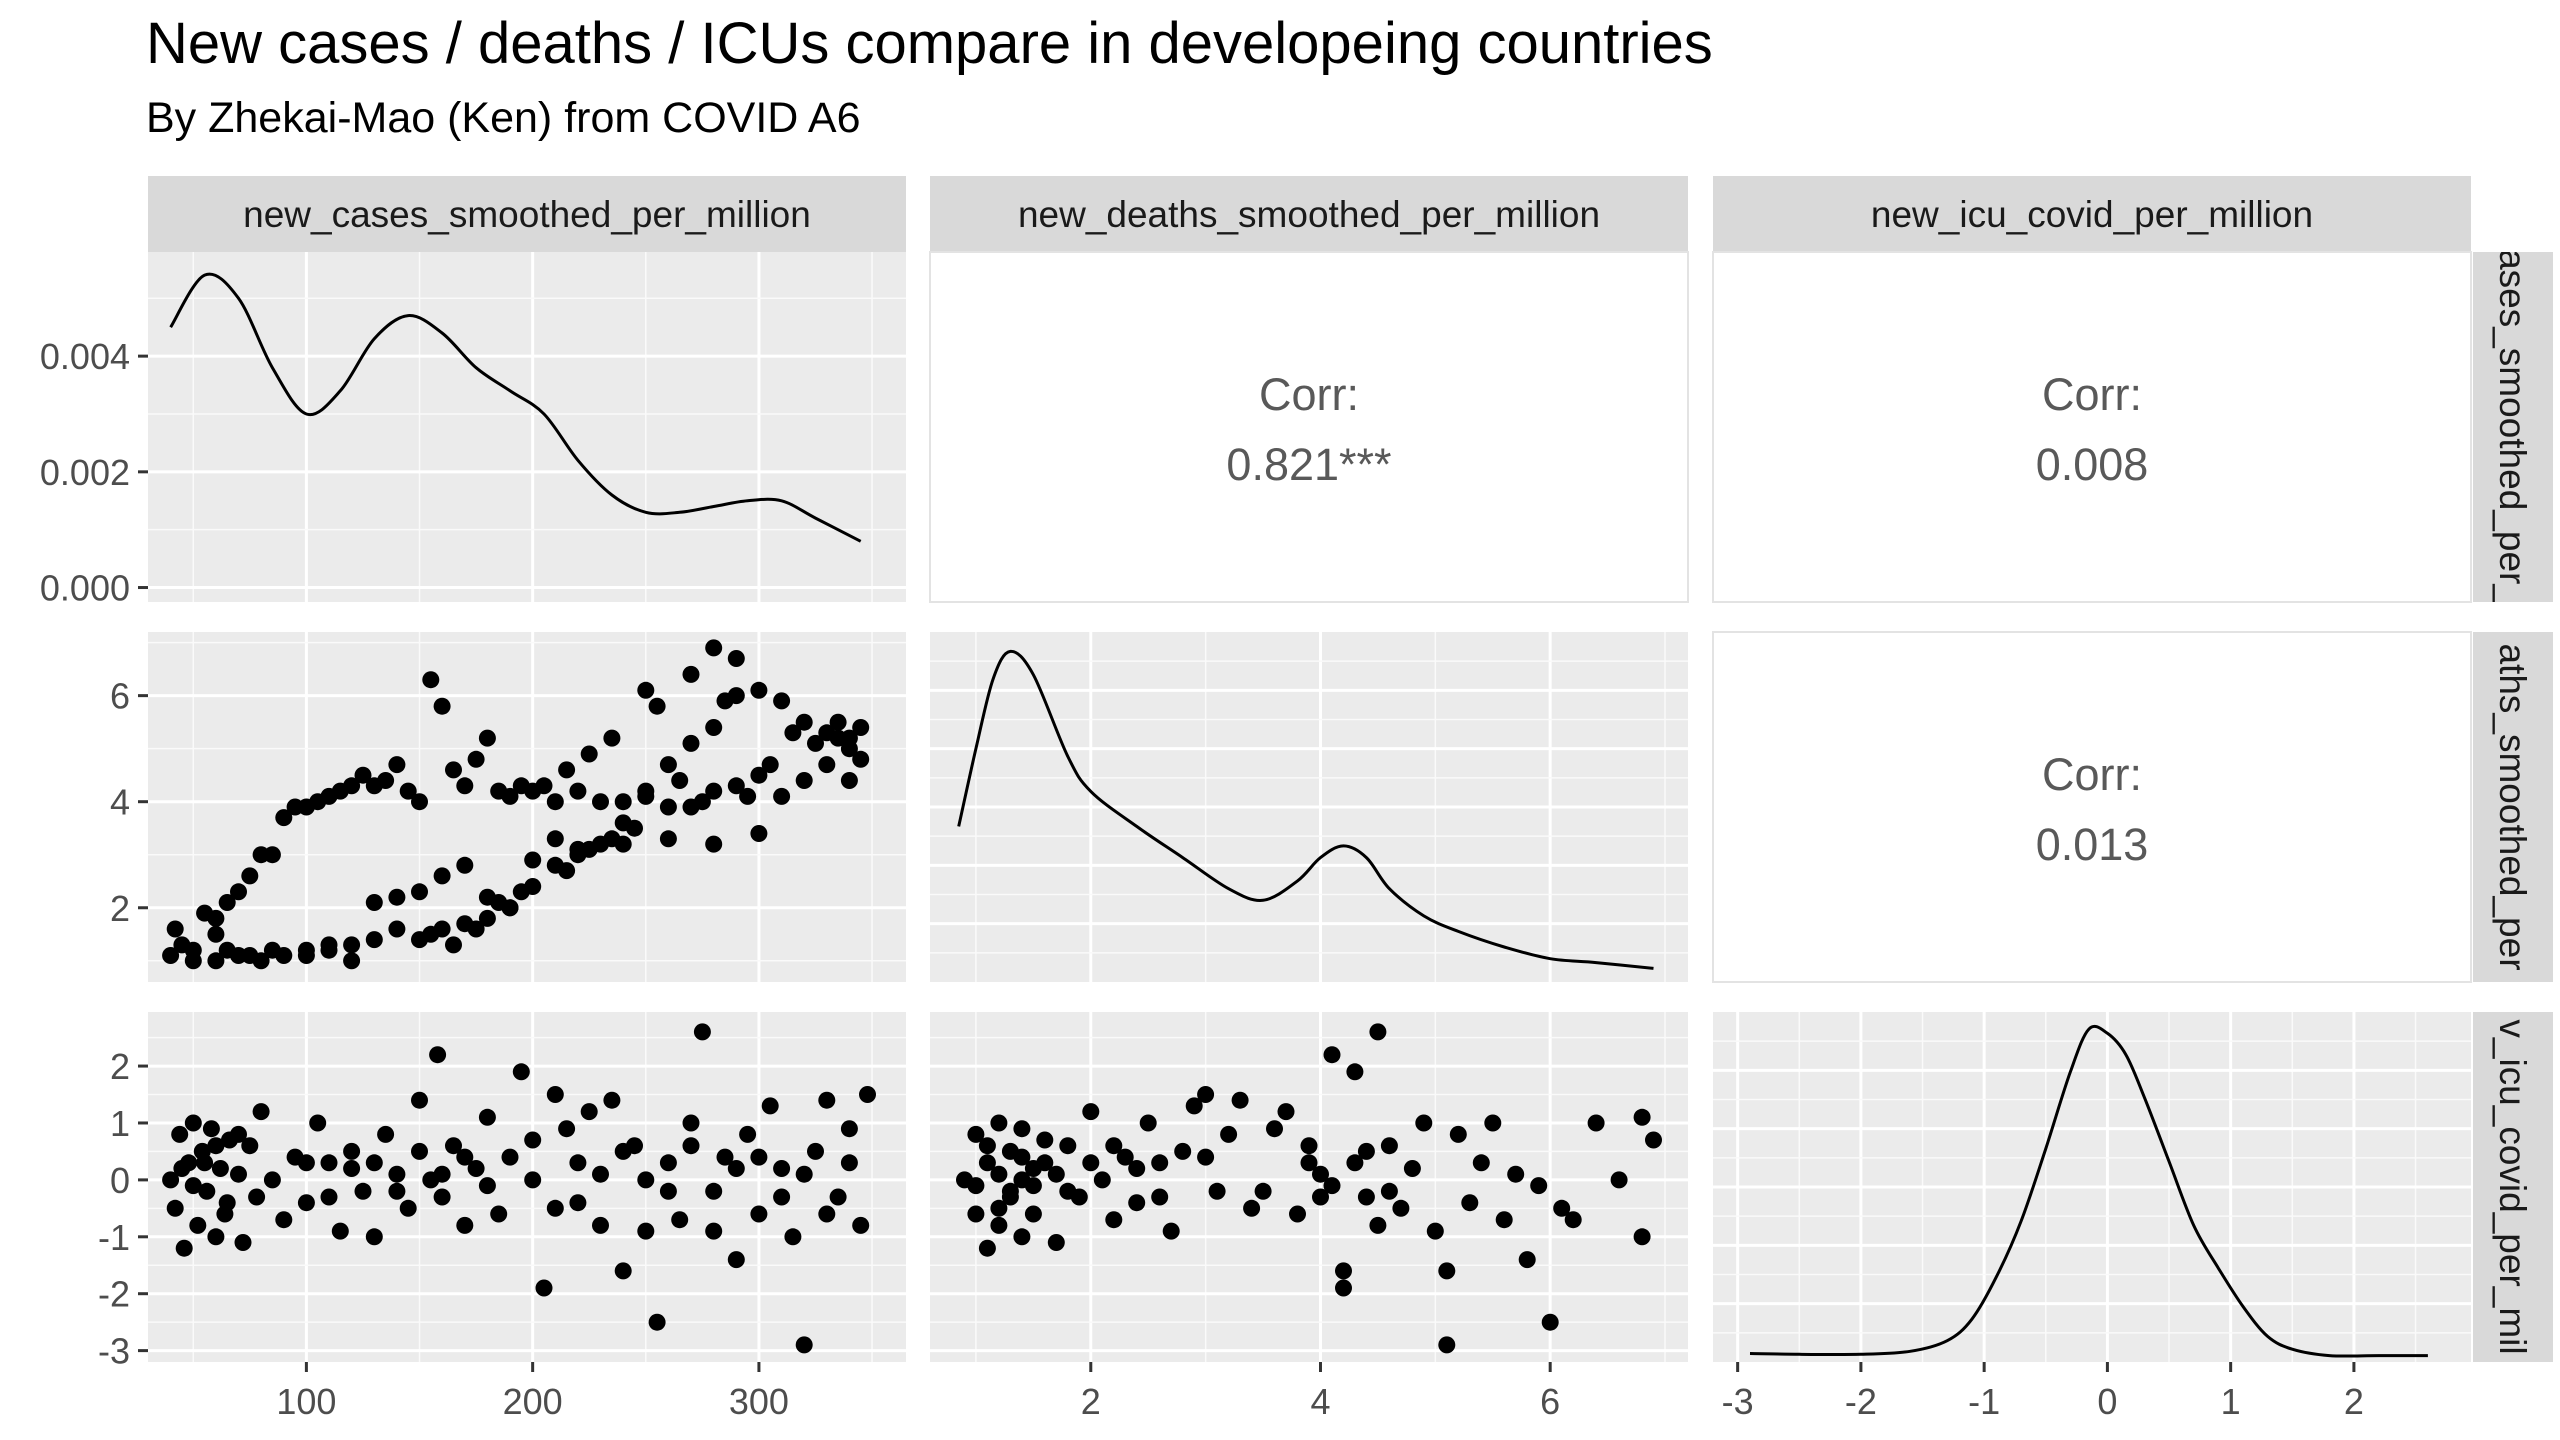 The image size is (2560, 1440). What do you see at coordinates (120, 1123) in the screenshot?
I see `y-tick-label: 1` at bounding box center [120, 1123].